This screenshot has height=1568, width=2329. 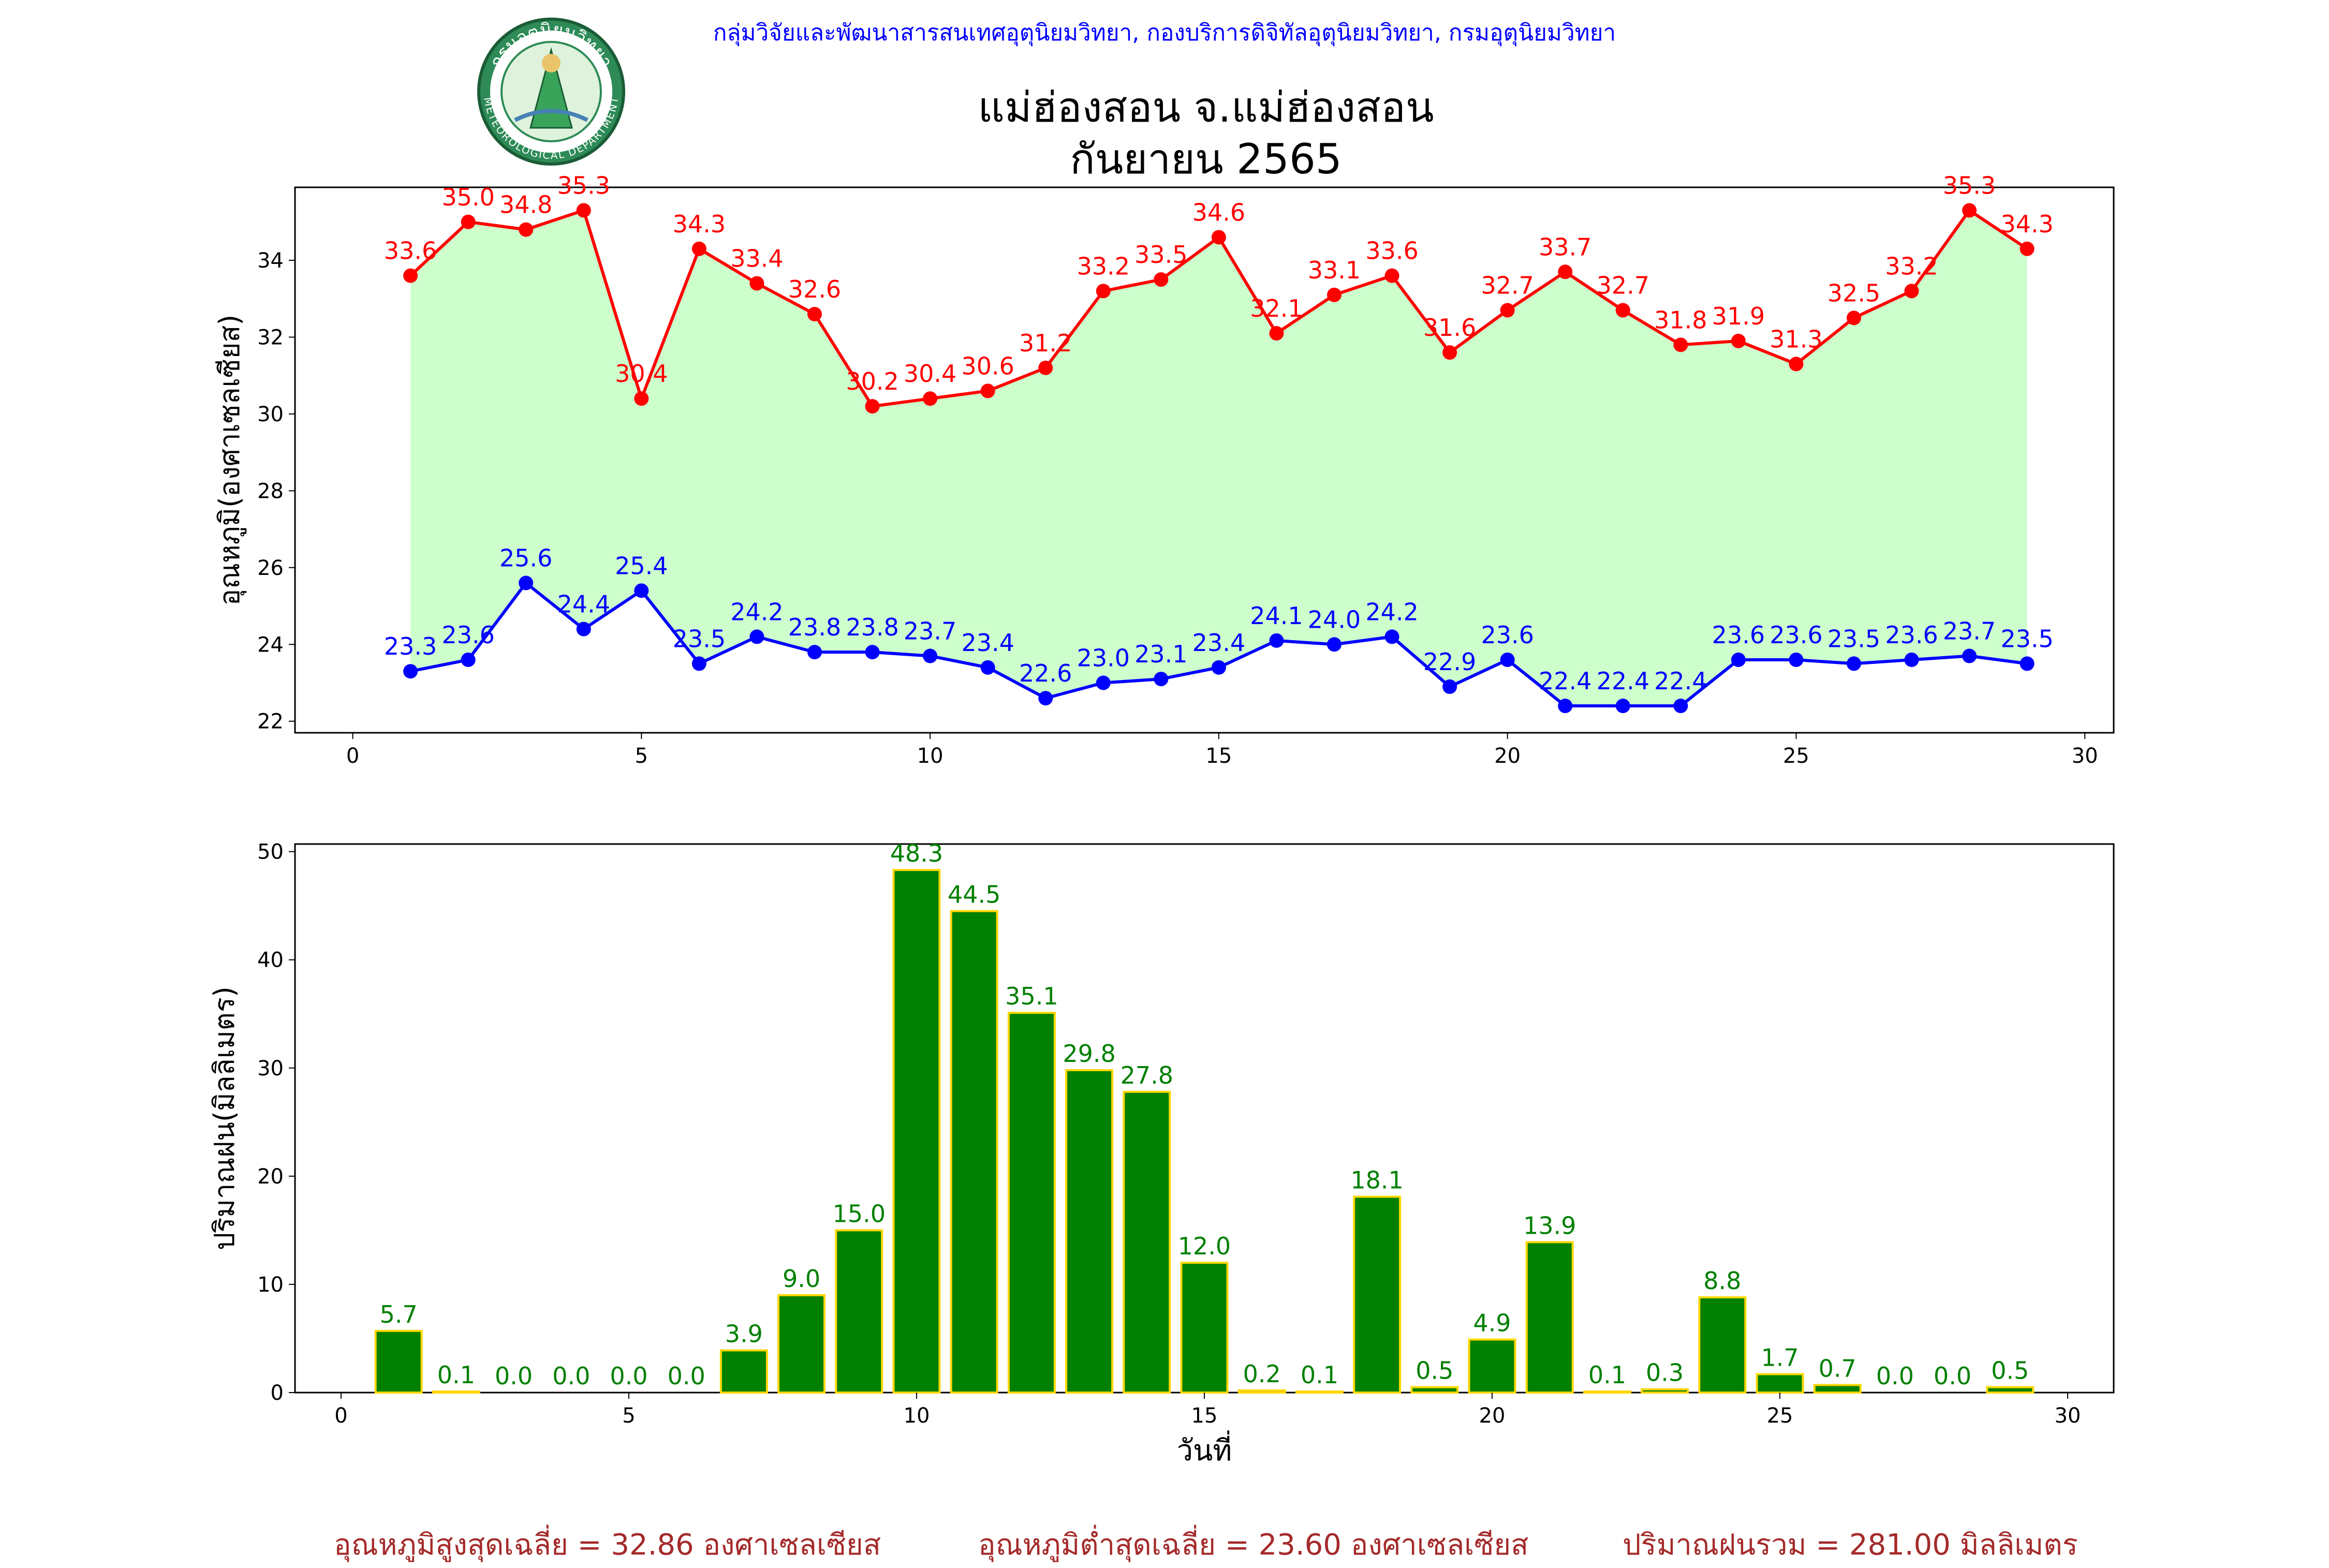 I want to click on x-tick-label: 15, so click(x=1204, y=1416).